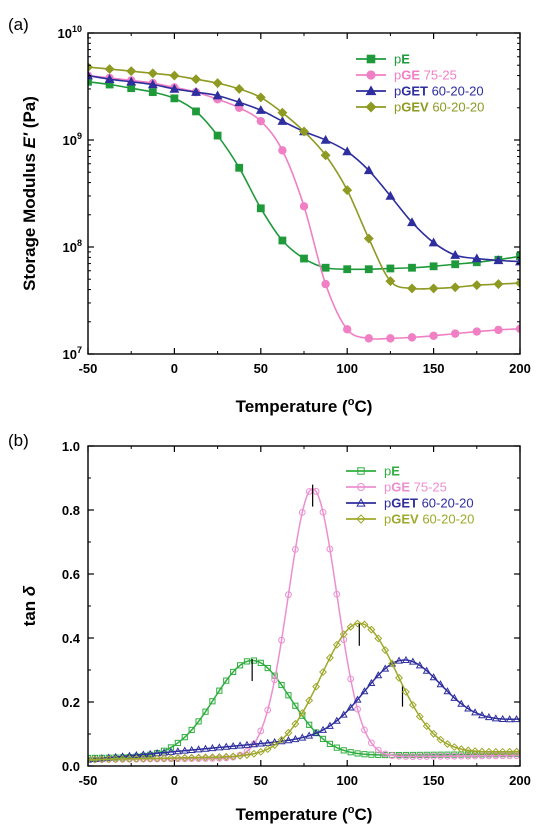 The width and height of the screenshot is (538, 829). Describe the element at coordinates (304, 709) in the screenshot. I see `series-pe` at that location.